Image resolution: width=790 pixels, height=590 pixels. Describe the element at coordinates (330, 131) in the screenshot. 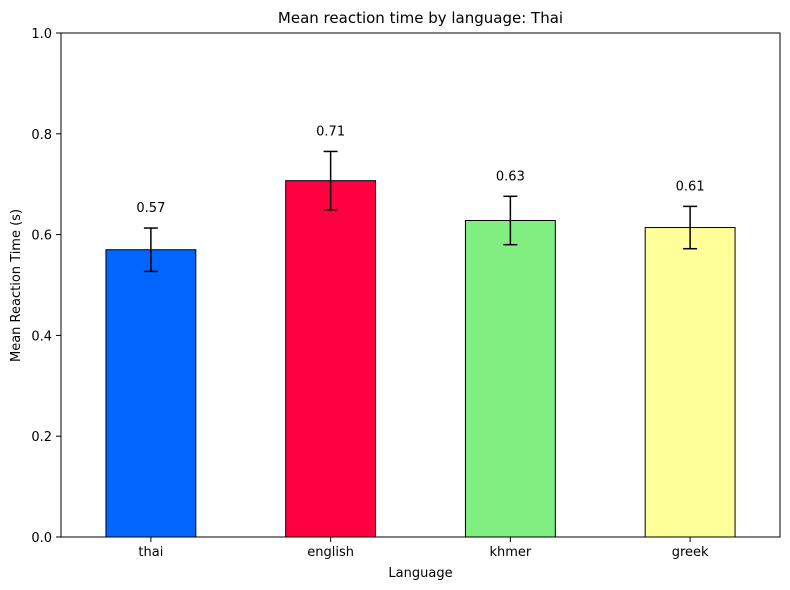

I see `data-label-english: 0.71` at that location.